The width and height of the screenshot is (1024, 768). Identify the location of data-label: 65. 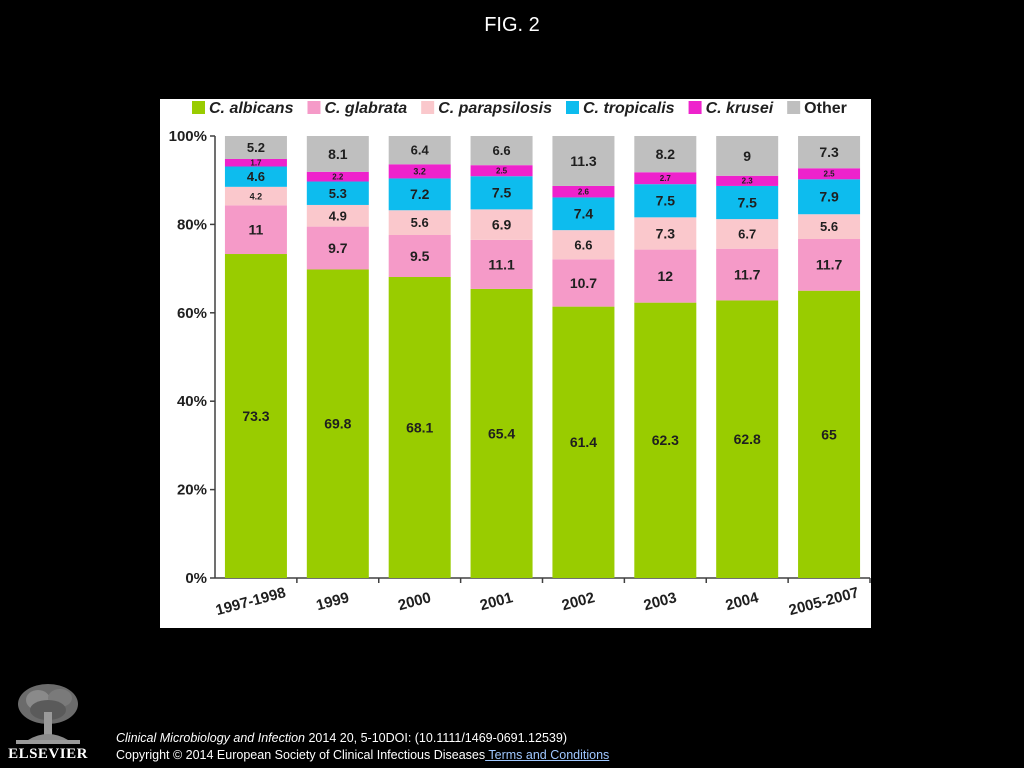
(829, 434).